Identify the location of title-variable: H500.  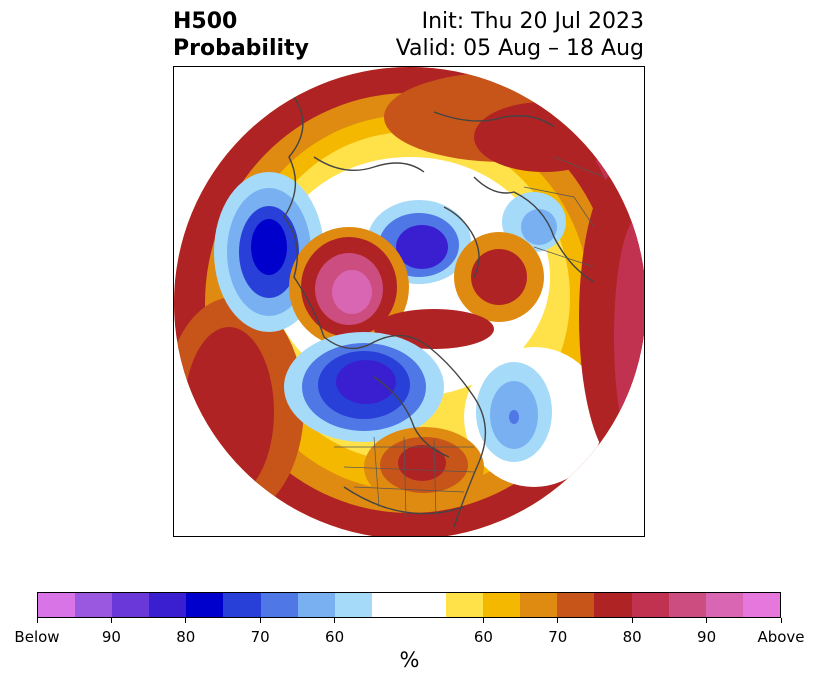
(205, 21).